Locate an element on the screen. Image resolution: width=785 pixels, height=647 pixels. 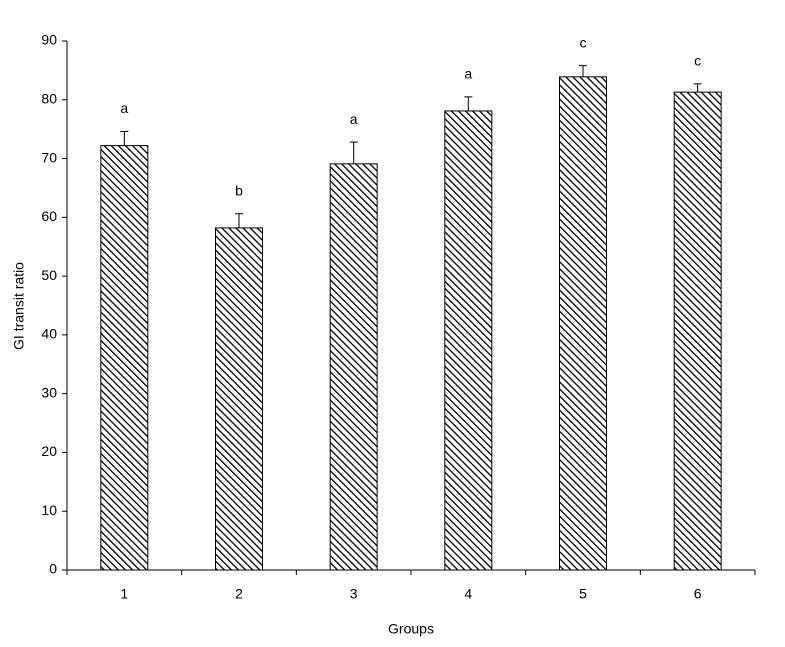
significance-label: b is located at coordinates (239, 191).